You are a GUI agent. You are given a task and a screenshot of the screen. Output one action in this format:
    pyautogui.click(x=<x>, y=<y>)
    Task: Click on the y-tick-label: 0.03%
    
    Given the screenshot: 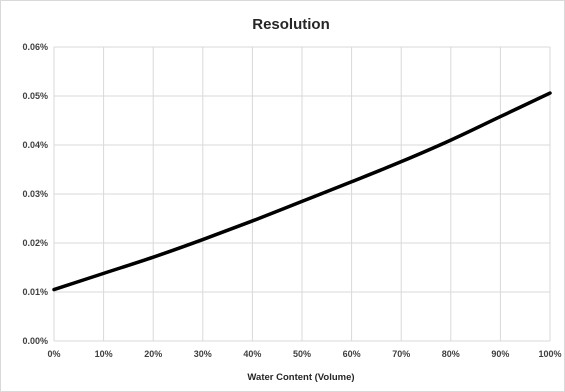 What is the action you would take?
    pyautogui.click(x=35, y=194)
    